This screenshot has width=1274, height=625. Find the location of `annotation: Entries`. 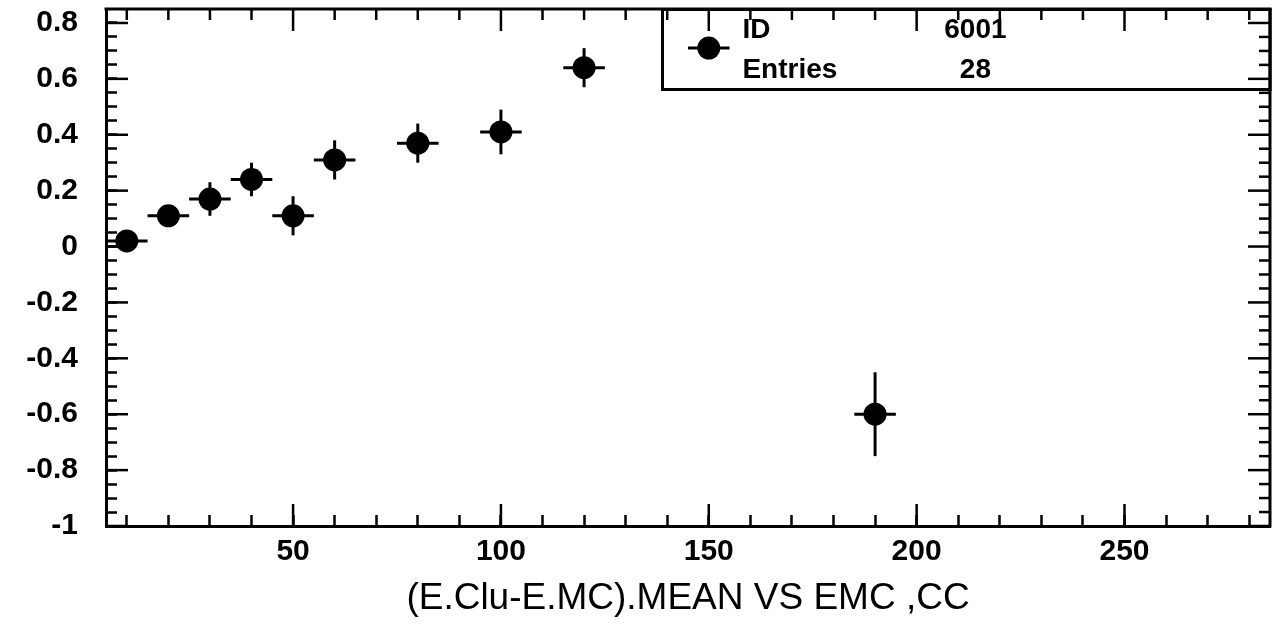

annotation: Entries is located at coordinates (790, 69).